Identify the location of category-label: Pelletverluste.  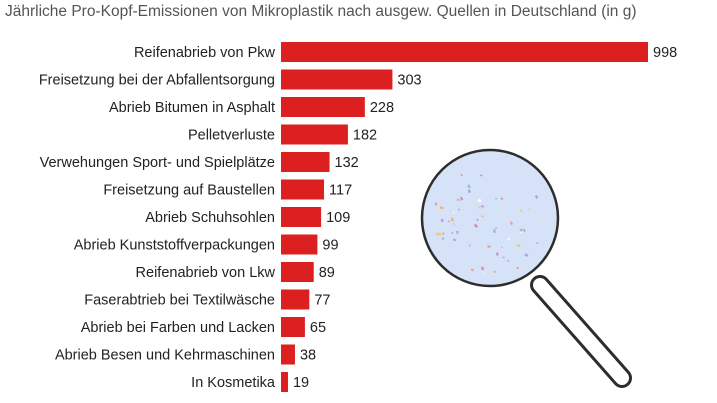
(231, 136).